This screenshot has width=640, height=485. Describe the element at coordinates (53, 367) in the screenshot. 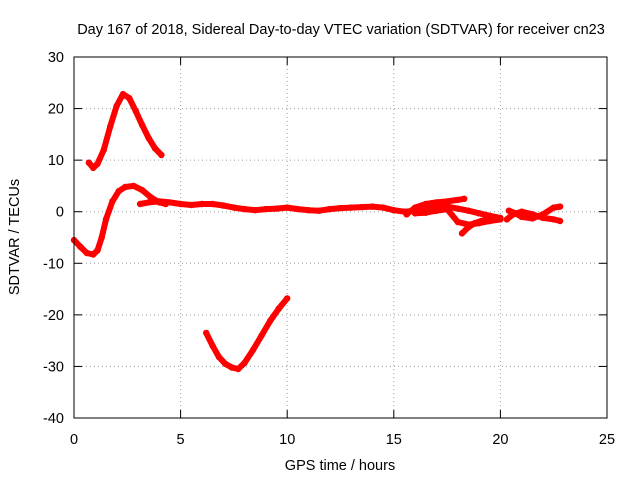

I see `y-tick-label: -30` at that location.